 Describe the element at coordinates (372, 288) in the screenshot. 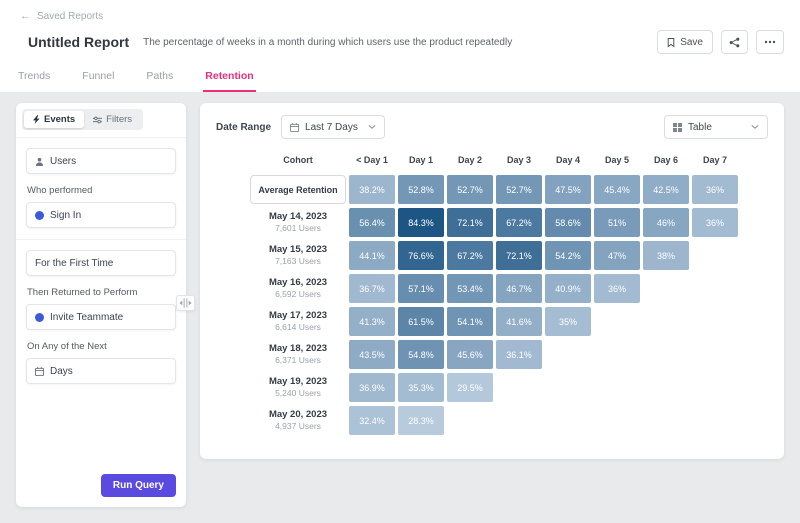

I see `retention-cell: 36.7%` at that location.